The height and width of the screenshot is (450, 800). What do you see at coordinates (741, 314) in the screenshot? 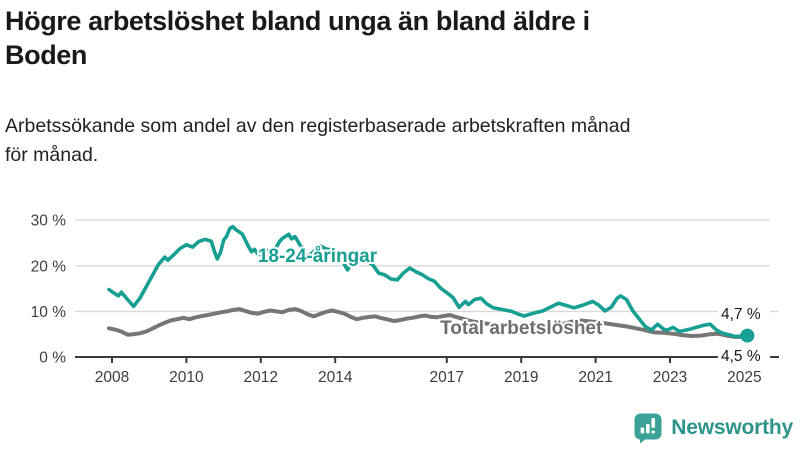
I see `end-value-label-0: 4,7 %` at bounding box center [741, 314].